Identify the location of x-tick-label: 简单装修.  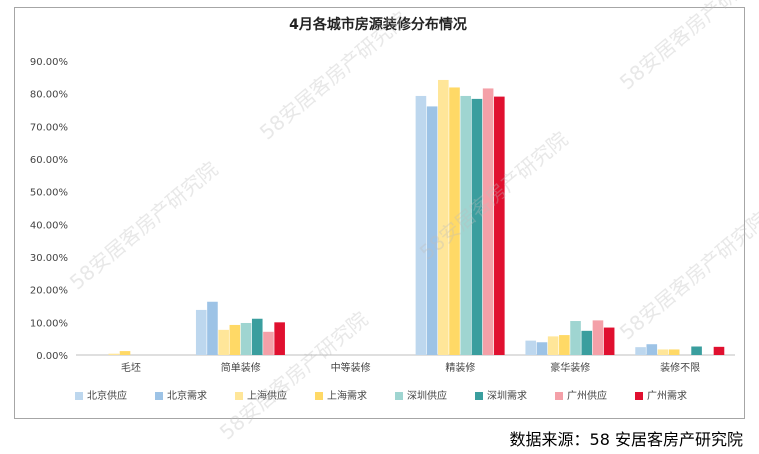
(241, 367).